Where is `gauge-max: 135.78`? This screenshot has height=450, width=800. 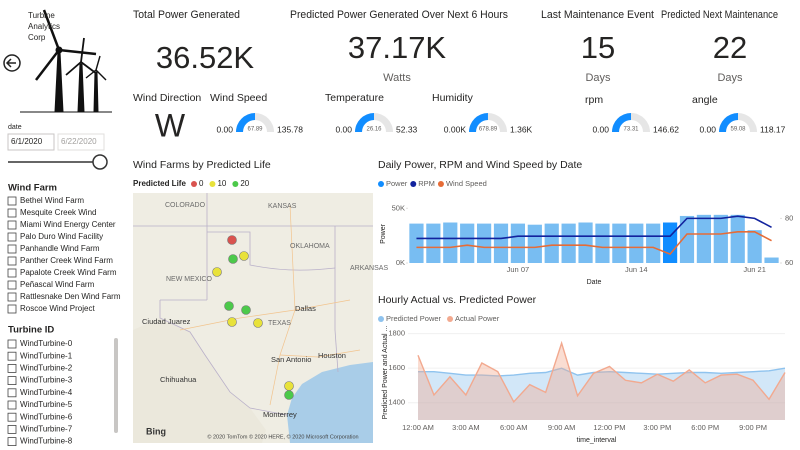 gauge-max: 135.78 is located at coordinates (290, 129).